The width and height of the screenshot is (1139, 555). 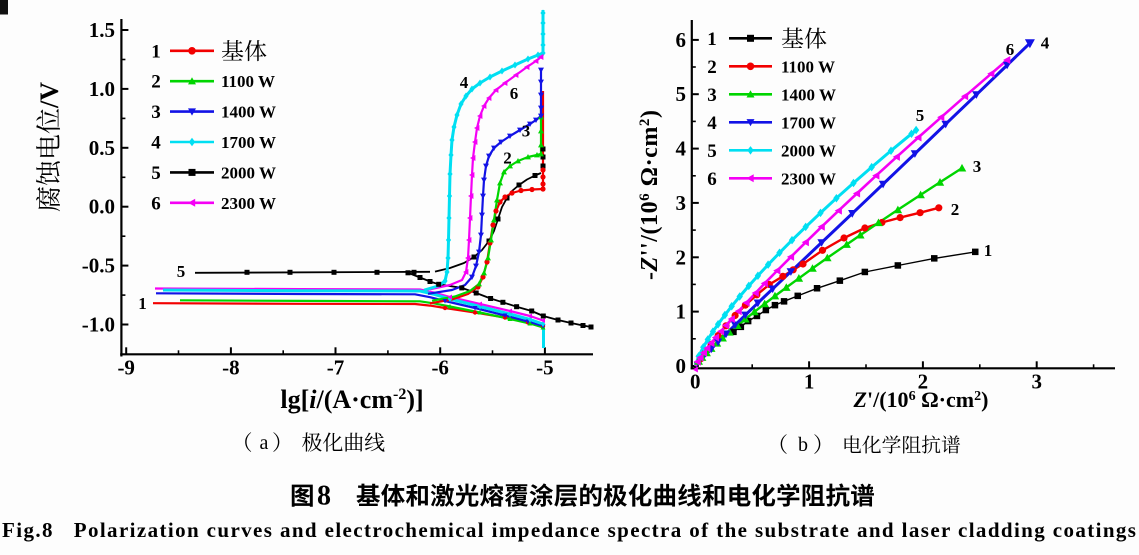 What do you see at coordinates (231, 368) in the screenshot?
I see `svg-text: -8` at bounding box center [231, 368].